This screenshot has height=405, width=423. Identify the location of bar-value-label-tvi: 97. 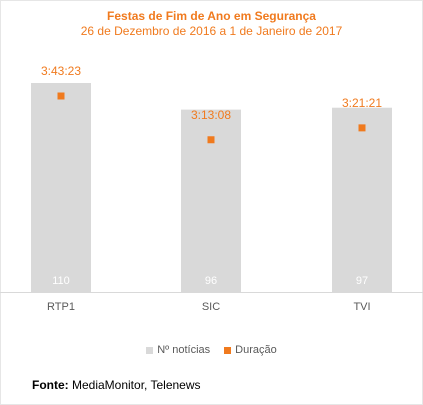
(362, 281).